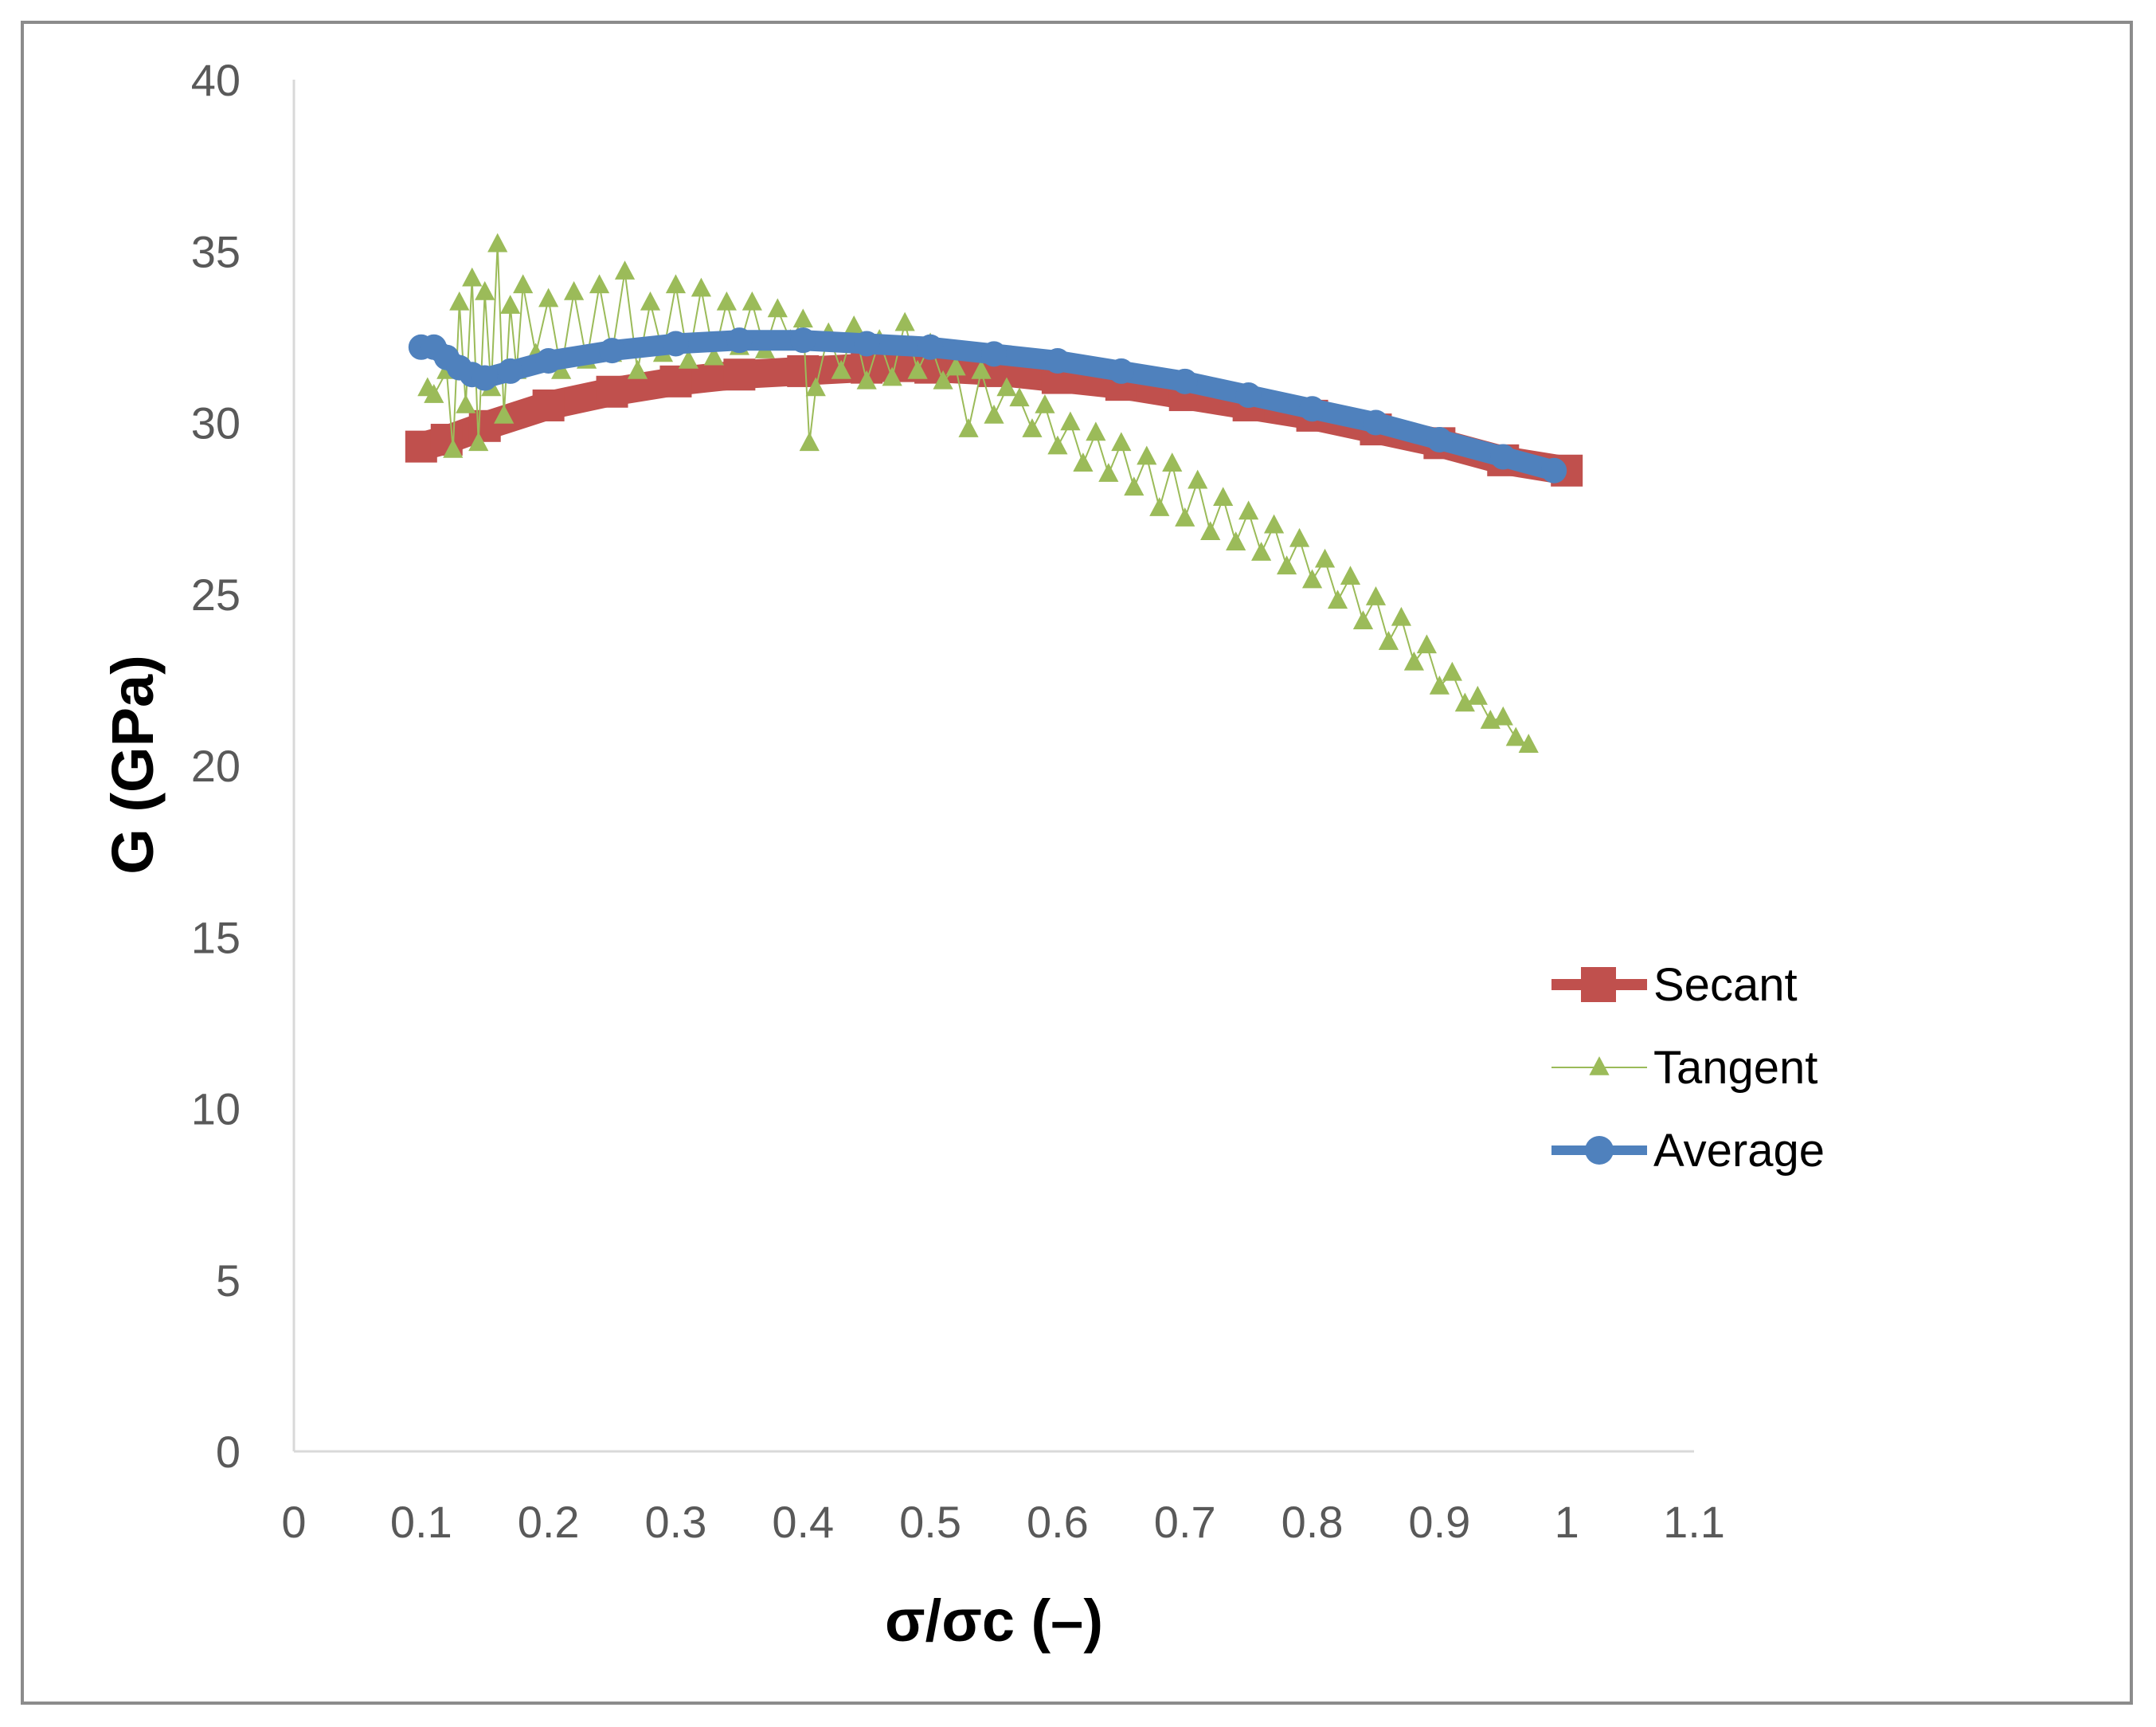  What do you see at coordinates (803, 1522) in the screenshot?
I see `x-tick-label: 0.4` at bounding box center [803, 1522].